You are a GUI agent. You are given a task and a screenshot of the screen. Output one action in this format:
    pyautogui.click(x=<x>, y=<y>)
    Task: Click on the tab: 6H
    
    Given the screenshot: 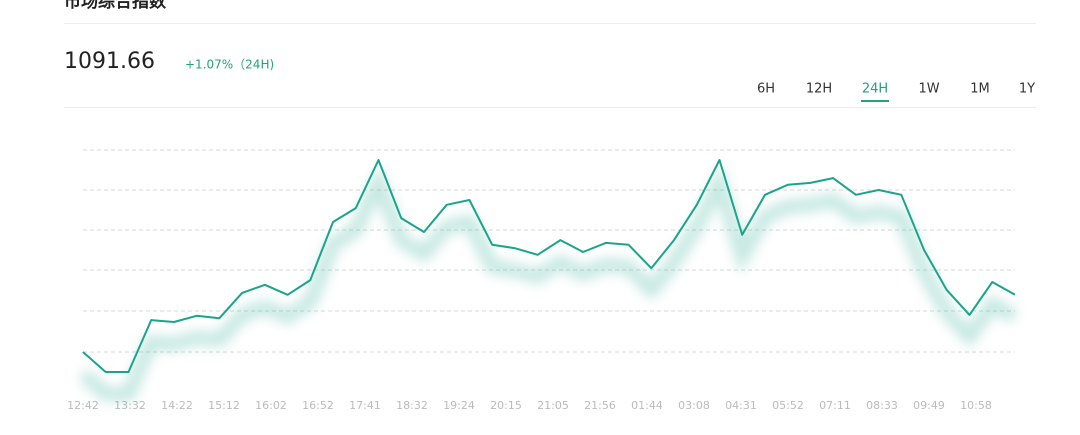 What is the action you would take?
    pyautogui.click(x=766, y=89)
    